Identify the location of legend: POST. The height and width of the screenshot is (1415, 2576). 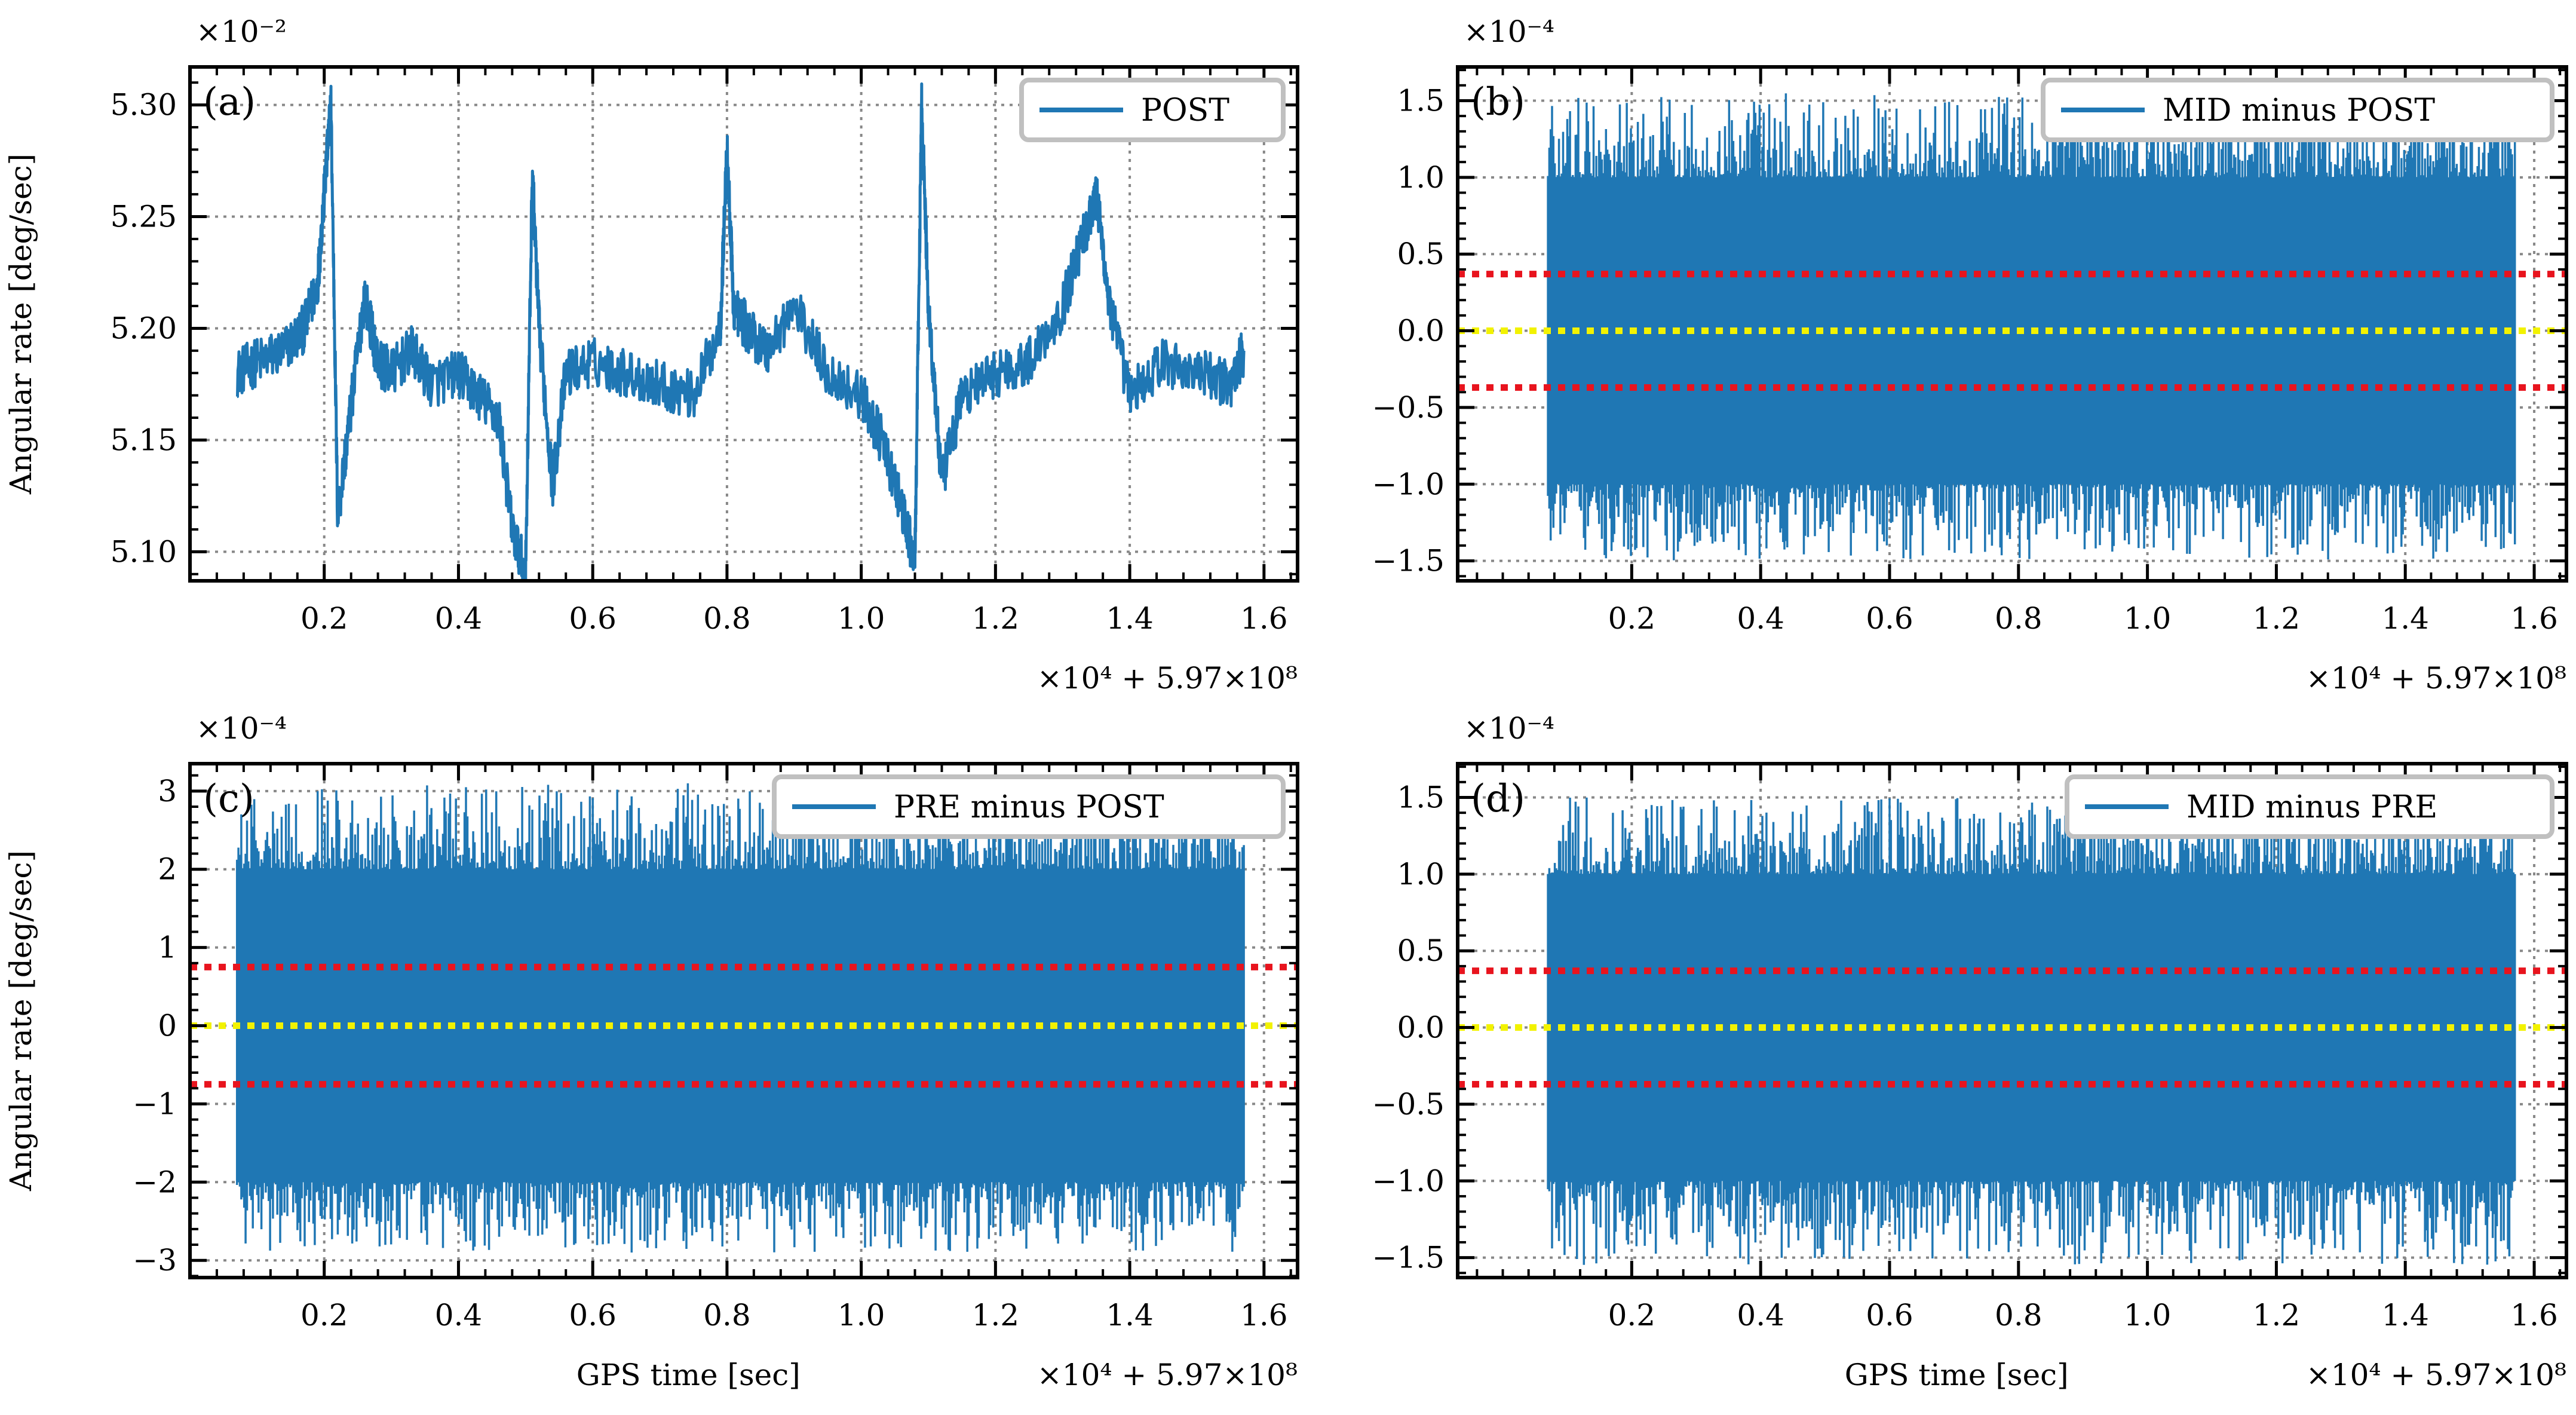
(1152, 110).